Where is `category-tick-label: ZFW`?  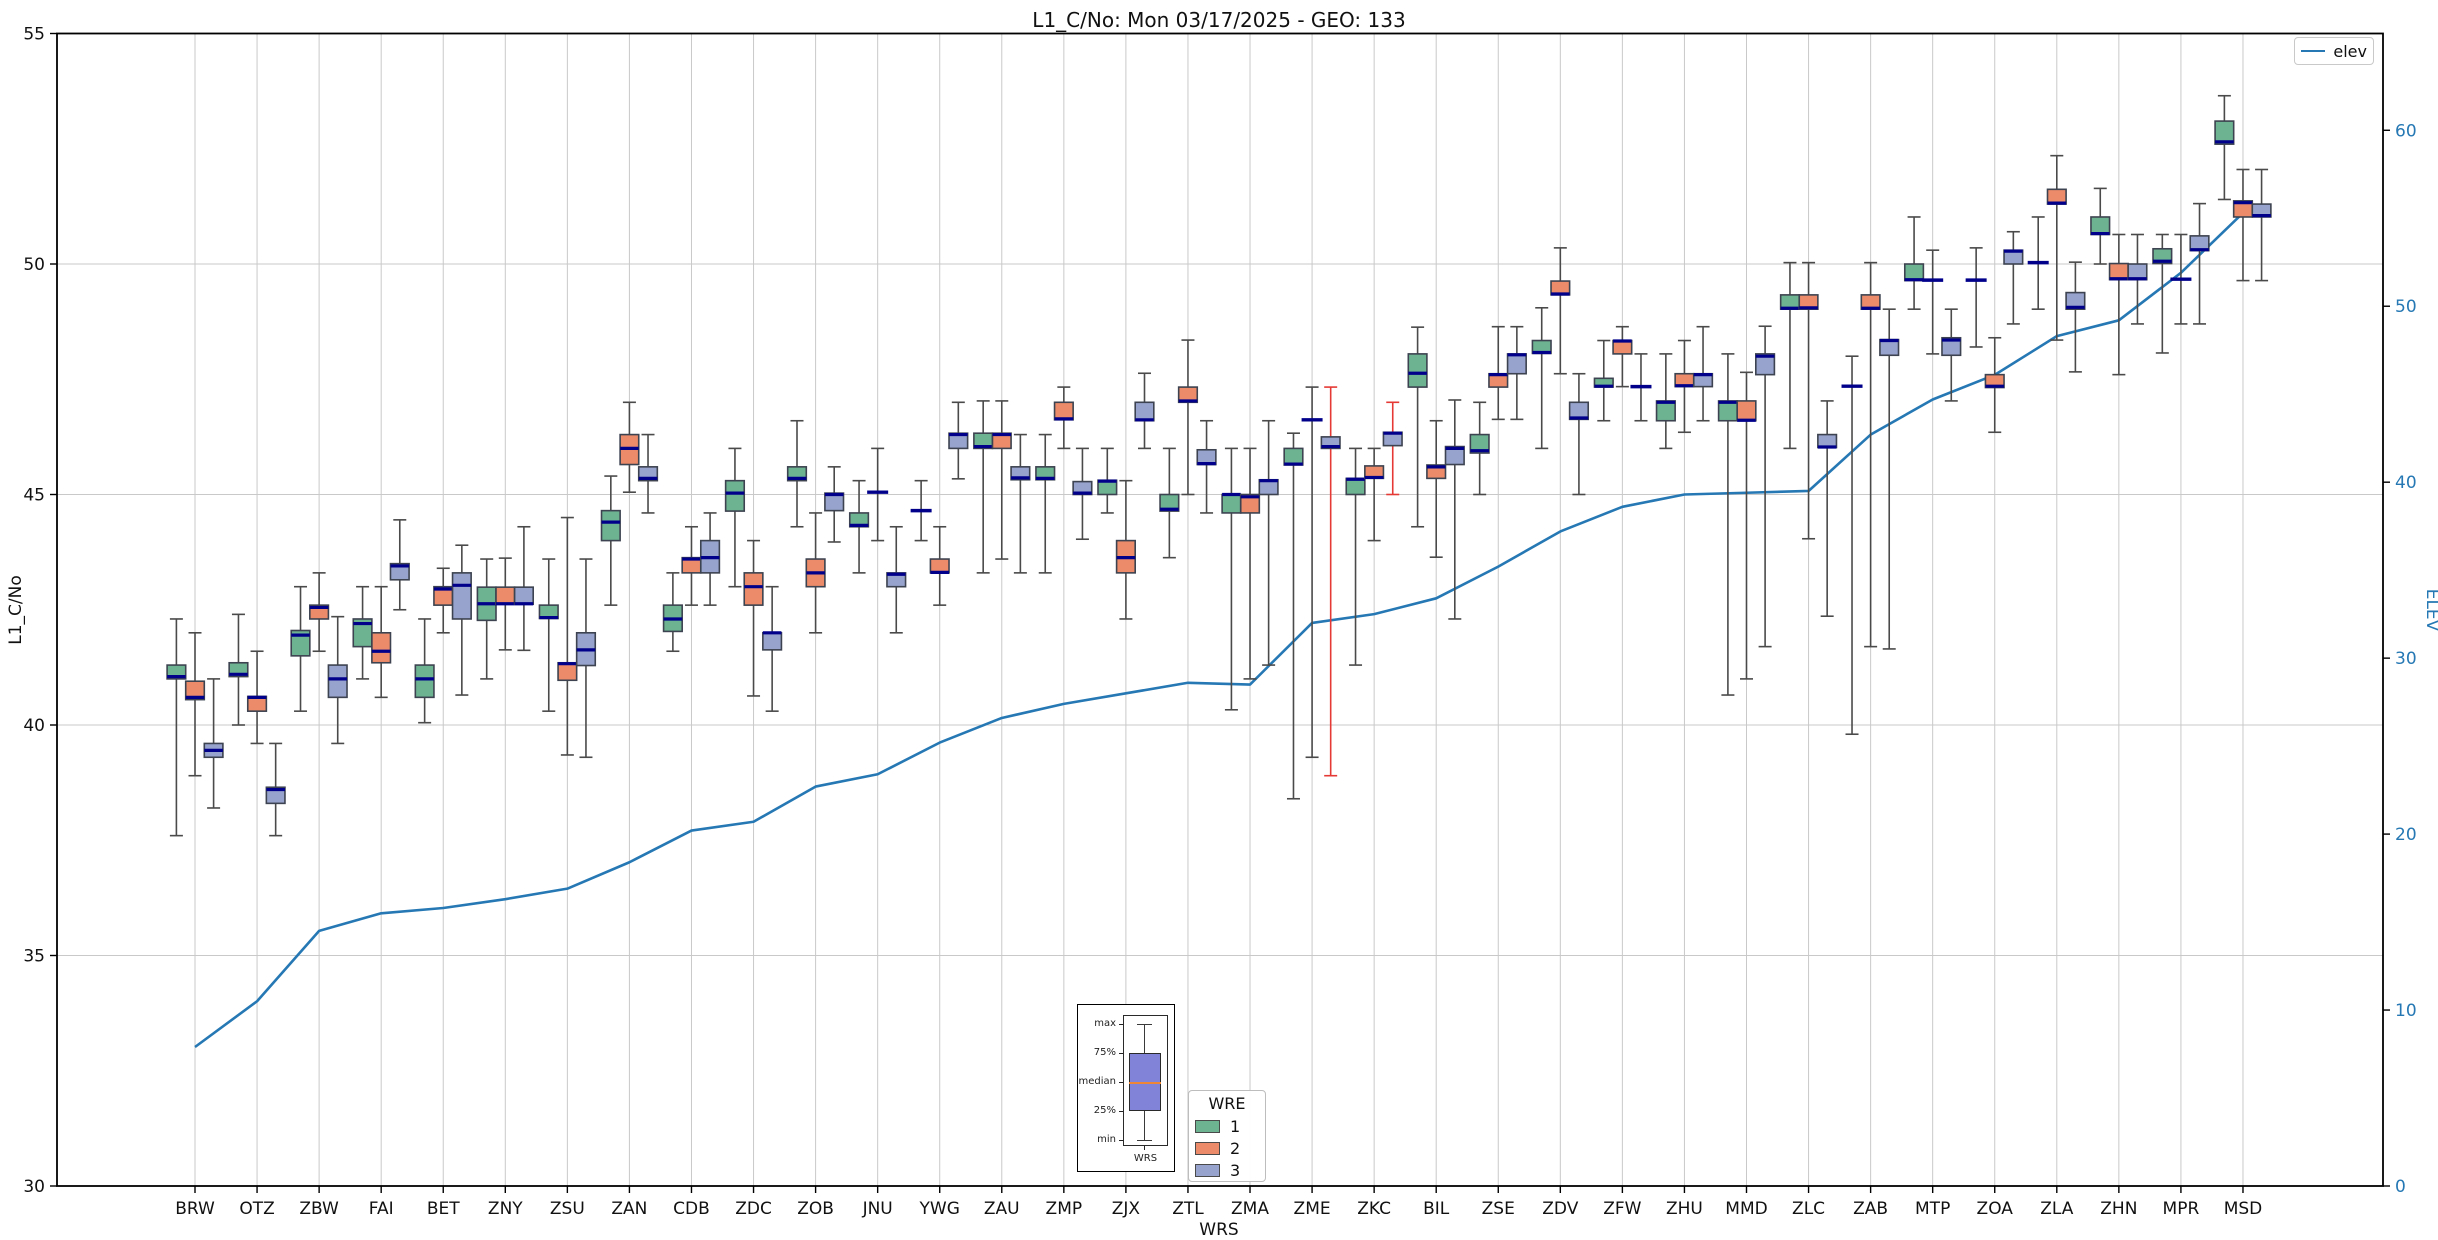 category-tick-label: ZFW is located at coordinates (1622, 1209).